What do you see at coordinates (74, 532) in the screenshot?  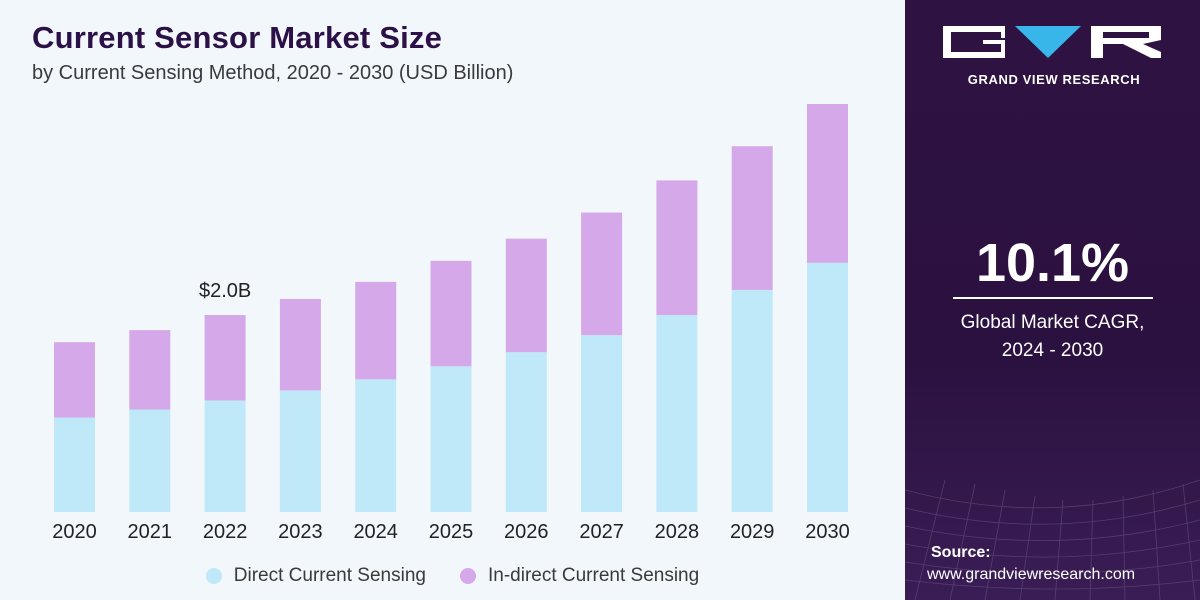 I see `x-tick-label-2020: 2020` at bounding box center [74, 532].